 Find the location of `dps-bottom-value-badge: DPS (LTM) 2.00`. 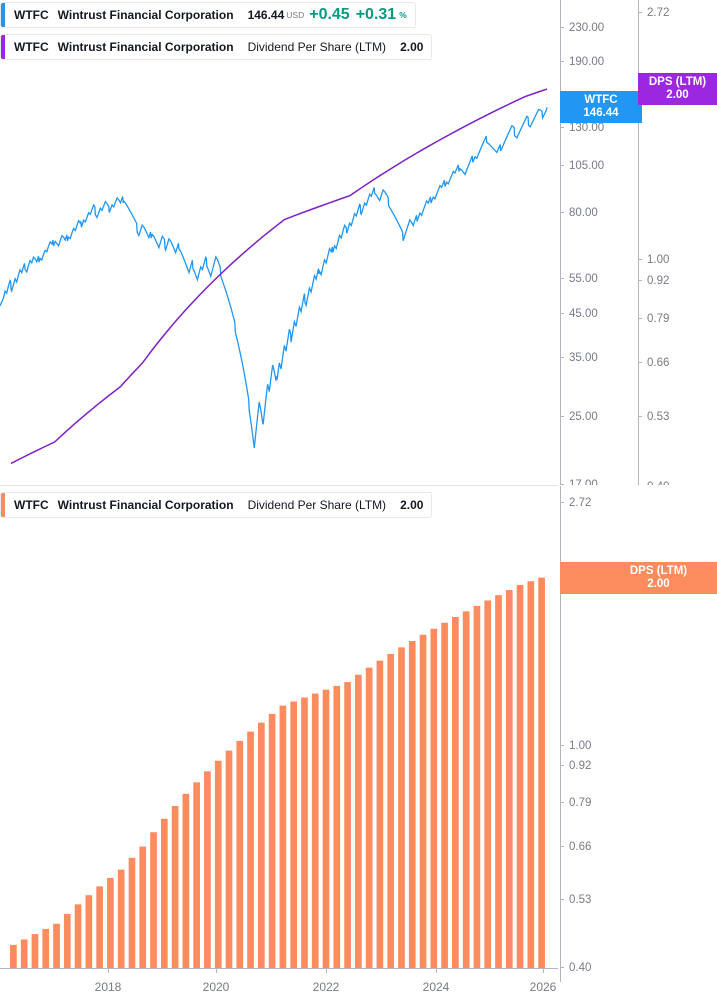

dps-bottom-value-badge: DPS (LTM) 2.00 is located at coordinates (638, 577).